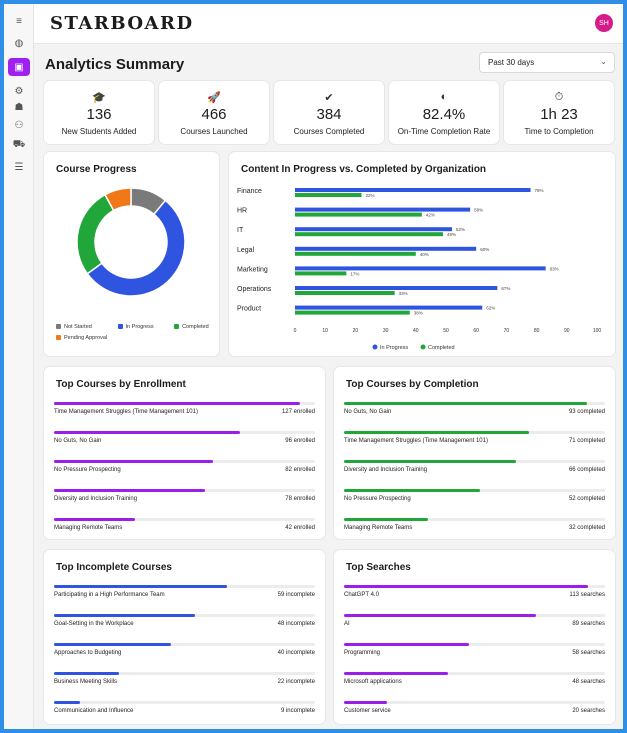 The width and height of the screenshot is (627, 733). I want to click on list-item: Programming 58 searches, so click(474, 657).